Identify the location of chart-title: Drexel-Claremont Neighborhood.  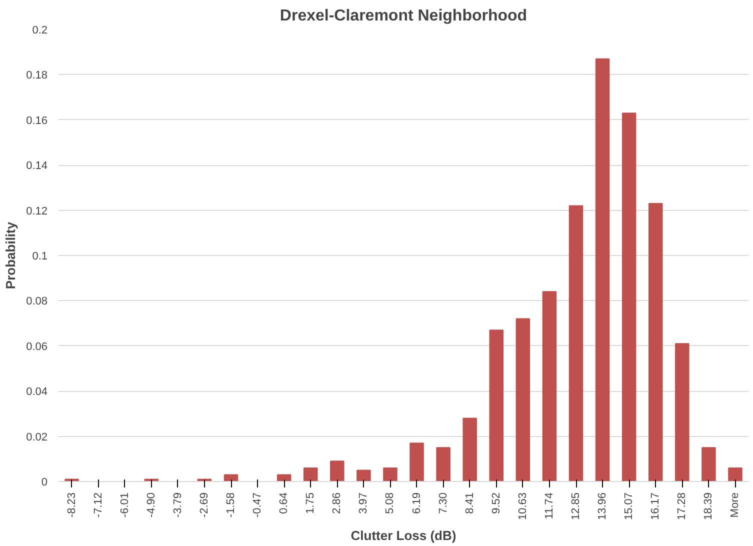
(404, 16).